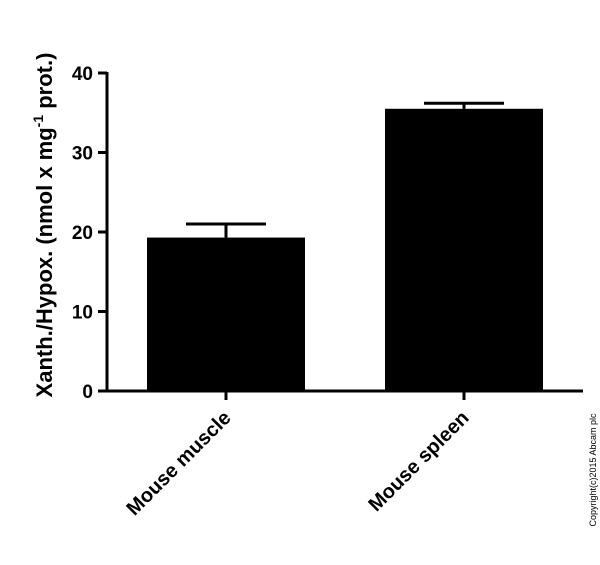  Describe the element at coordinates (593, 470) in the screenshot. I see `copyright: Copyright(c)2015 Abcam plc` at that location.